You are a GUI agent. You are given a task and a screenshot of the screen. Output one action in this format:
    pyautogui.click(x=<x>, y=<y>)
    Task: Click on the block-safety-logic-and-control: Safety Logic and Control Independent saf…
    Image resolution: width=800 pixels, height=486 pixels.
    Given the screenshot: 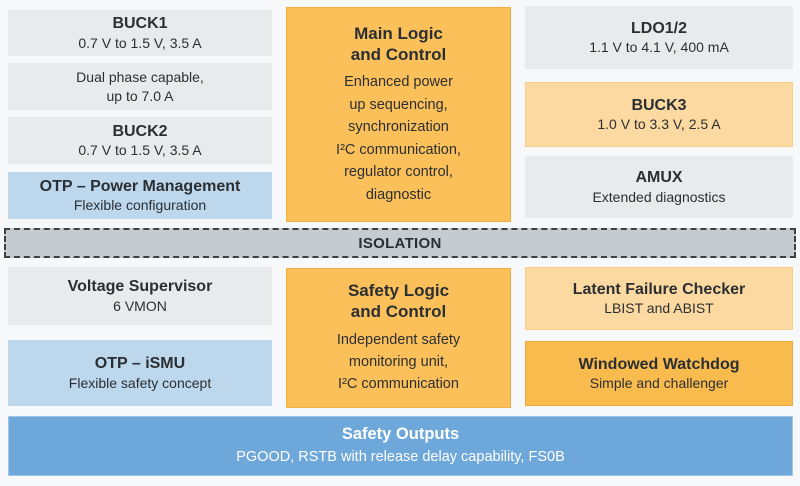 What is the action you would take?
    pyautogui.click(x=398, y=338)
    